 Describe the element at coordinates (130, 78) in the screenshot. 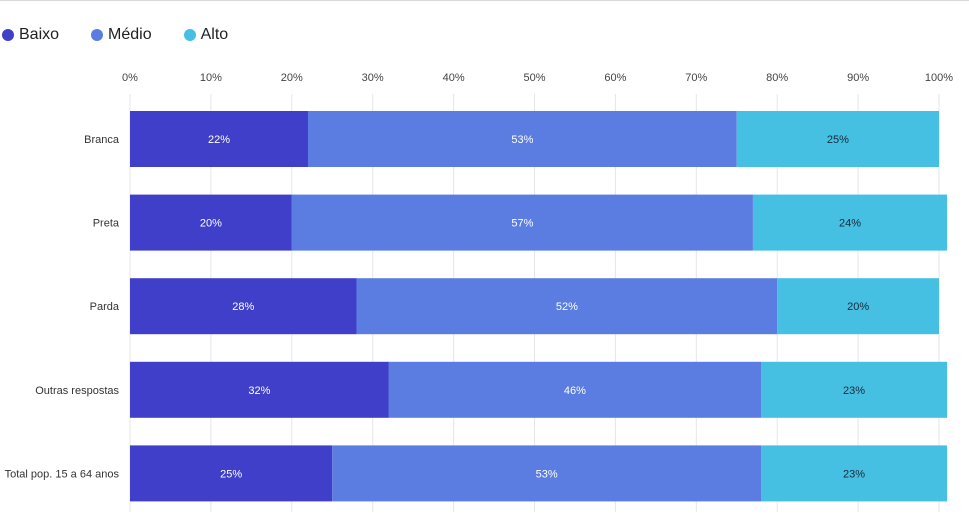

I see `x-tick-label: 0%` at that location.